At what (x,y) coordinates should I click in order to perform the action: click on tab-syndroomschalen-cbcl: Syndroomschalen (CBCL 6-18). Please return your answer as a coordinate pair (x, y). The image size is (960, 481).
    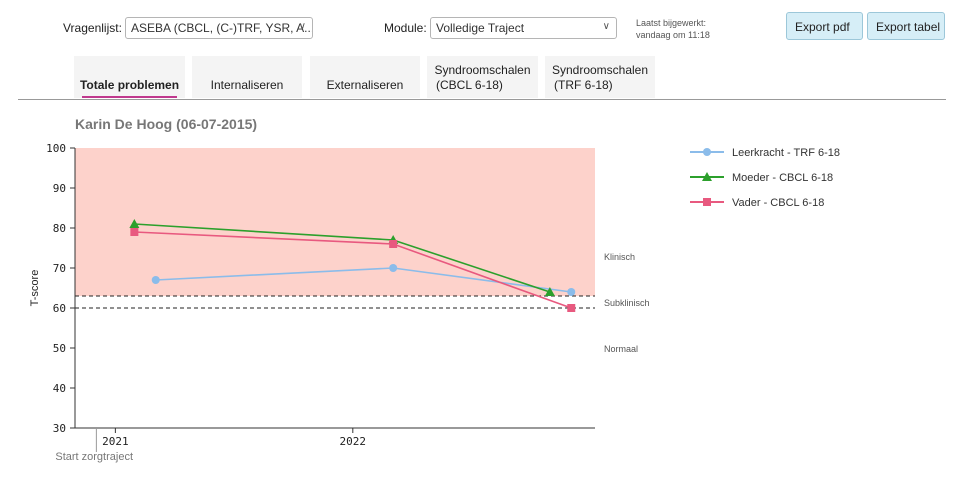
    Looking at the image, I should click on (482, 77).